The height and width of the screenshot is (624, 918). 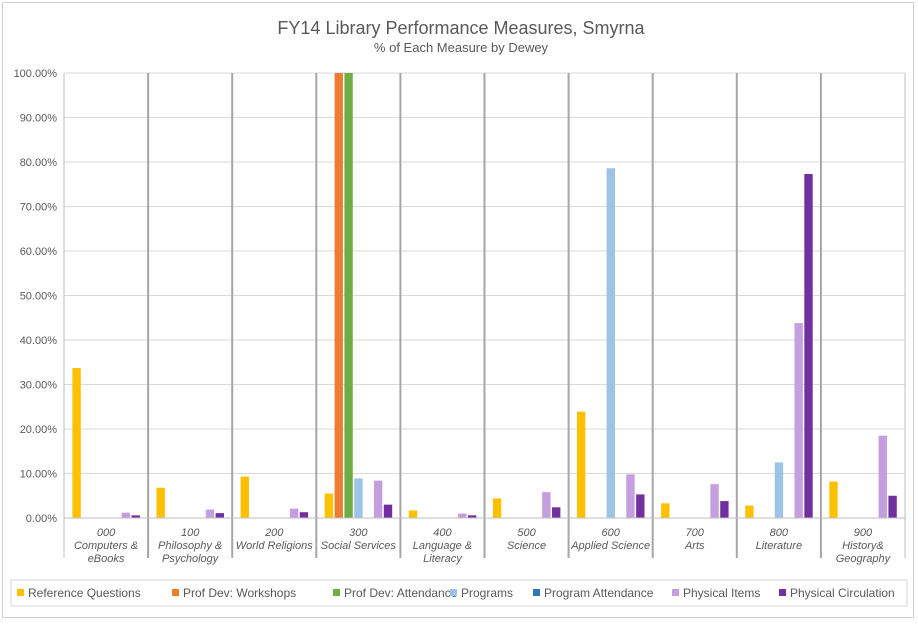 I want to click on legend-label: Prof Dev: Workshops, so click(x=239, y=593).